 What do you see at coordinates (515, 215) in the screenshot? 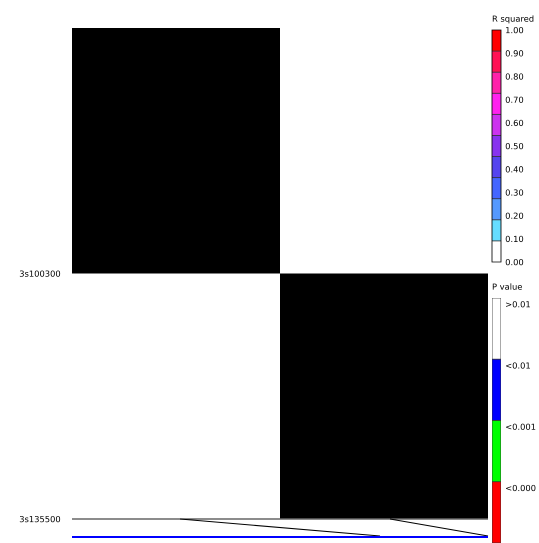
I see `color-bar-label: 0.20` at bounding box center [515, 215].